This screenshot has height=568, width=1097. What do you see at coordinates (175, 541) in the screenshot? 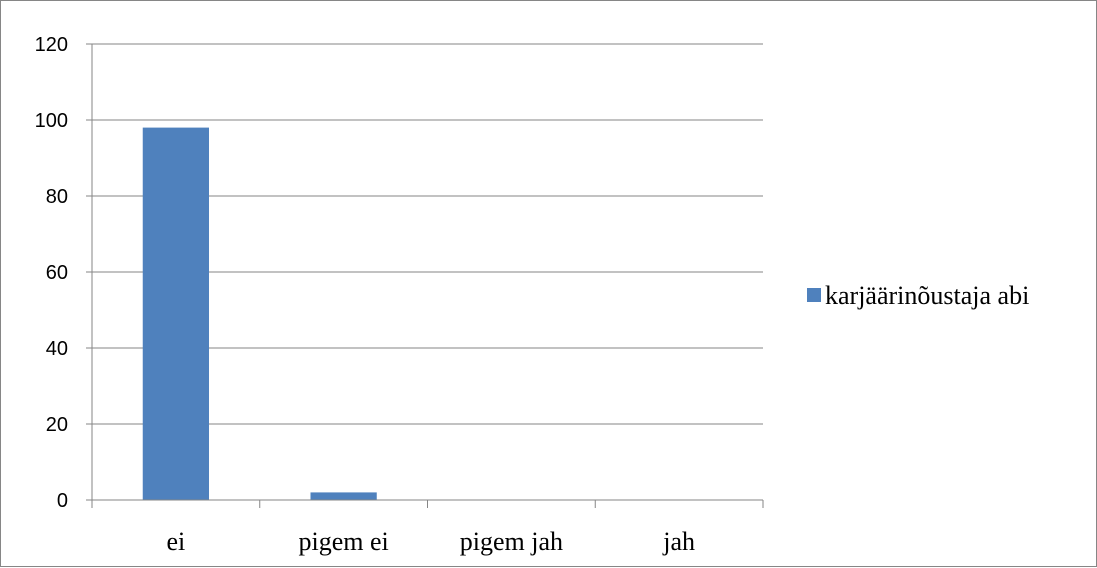
I see `x-category-label: ei` at bounding box center [175, 541].